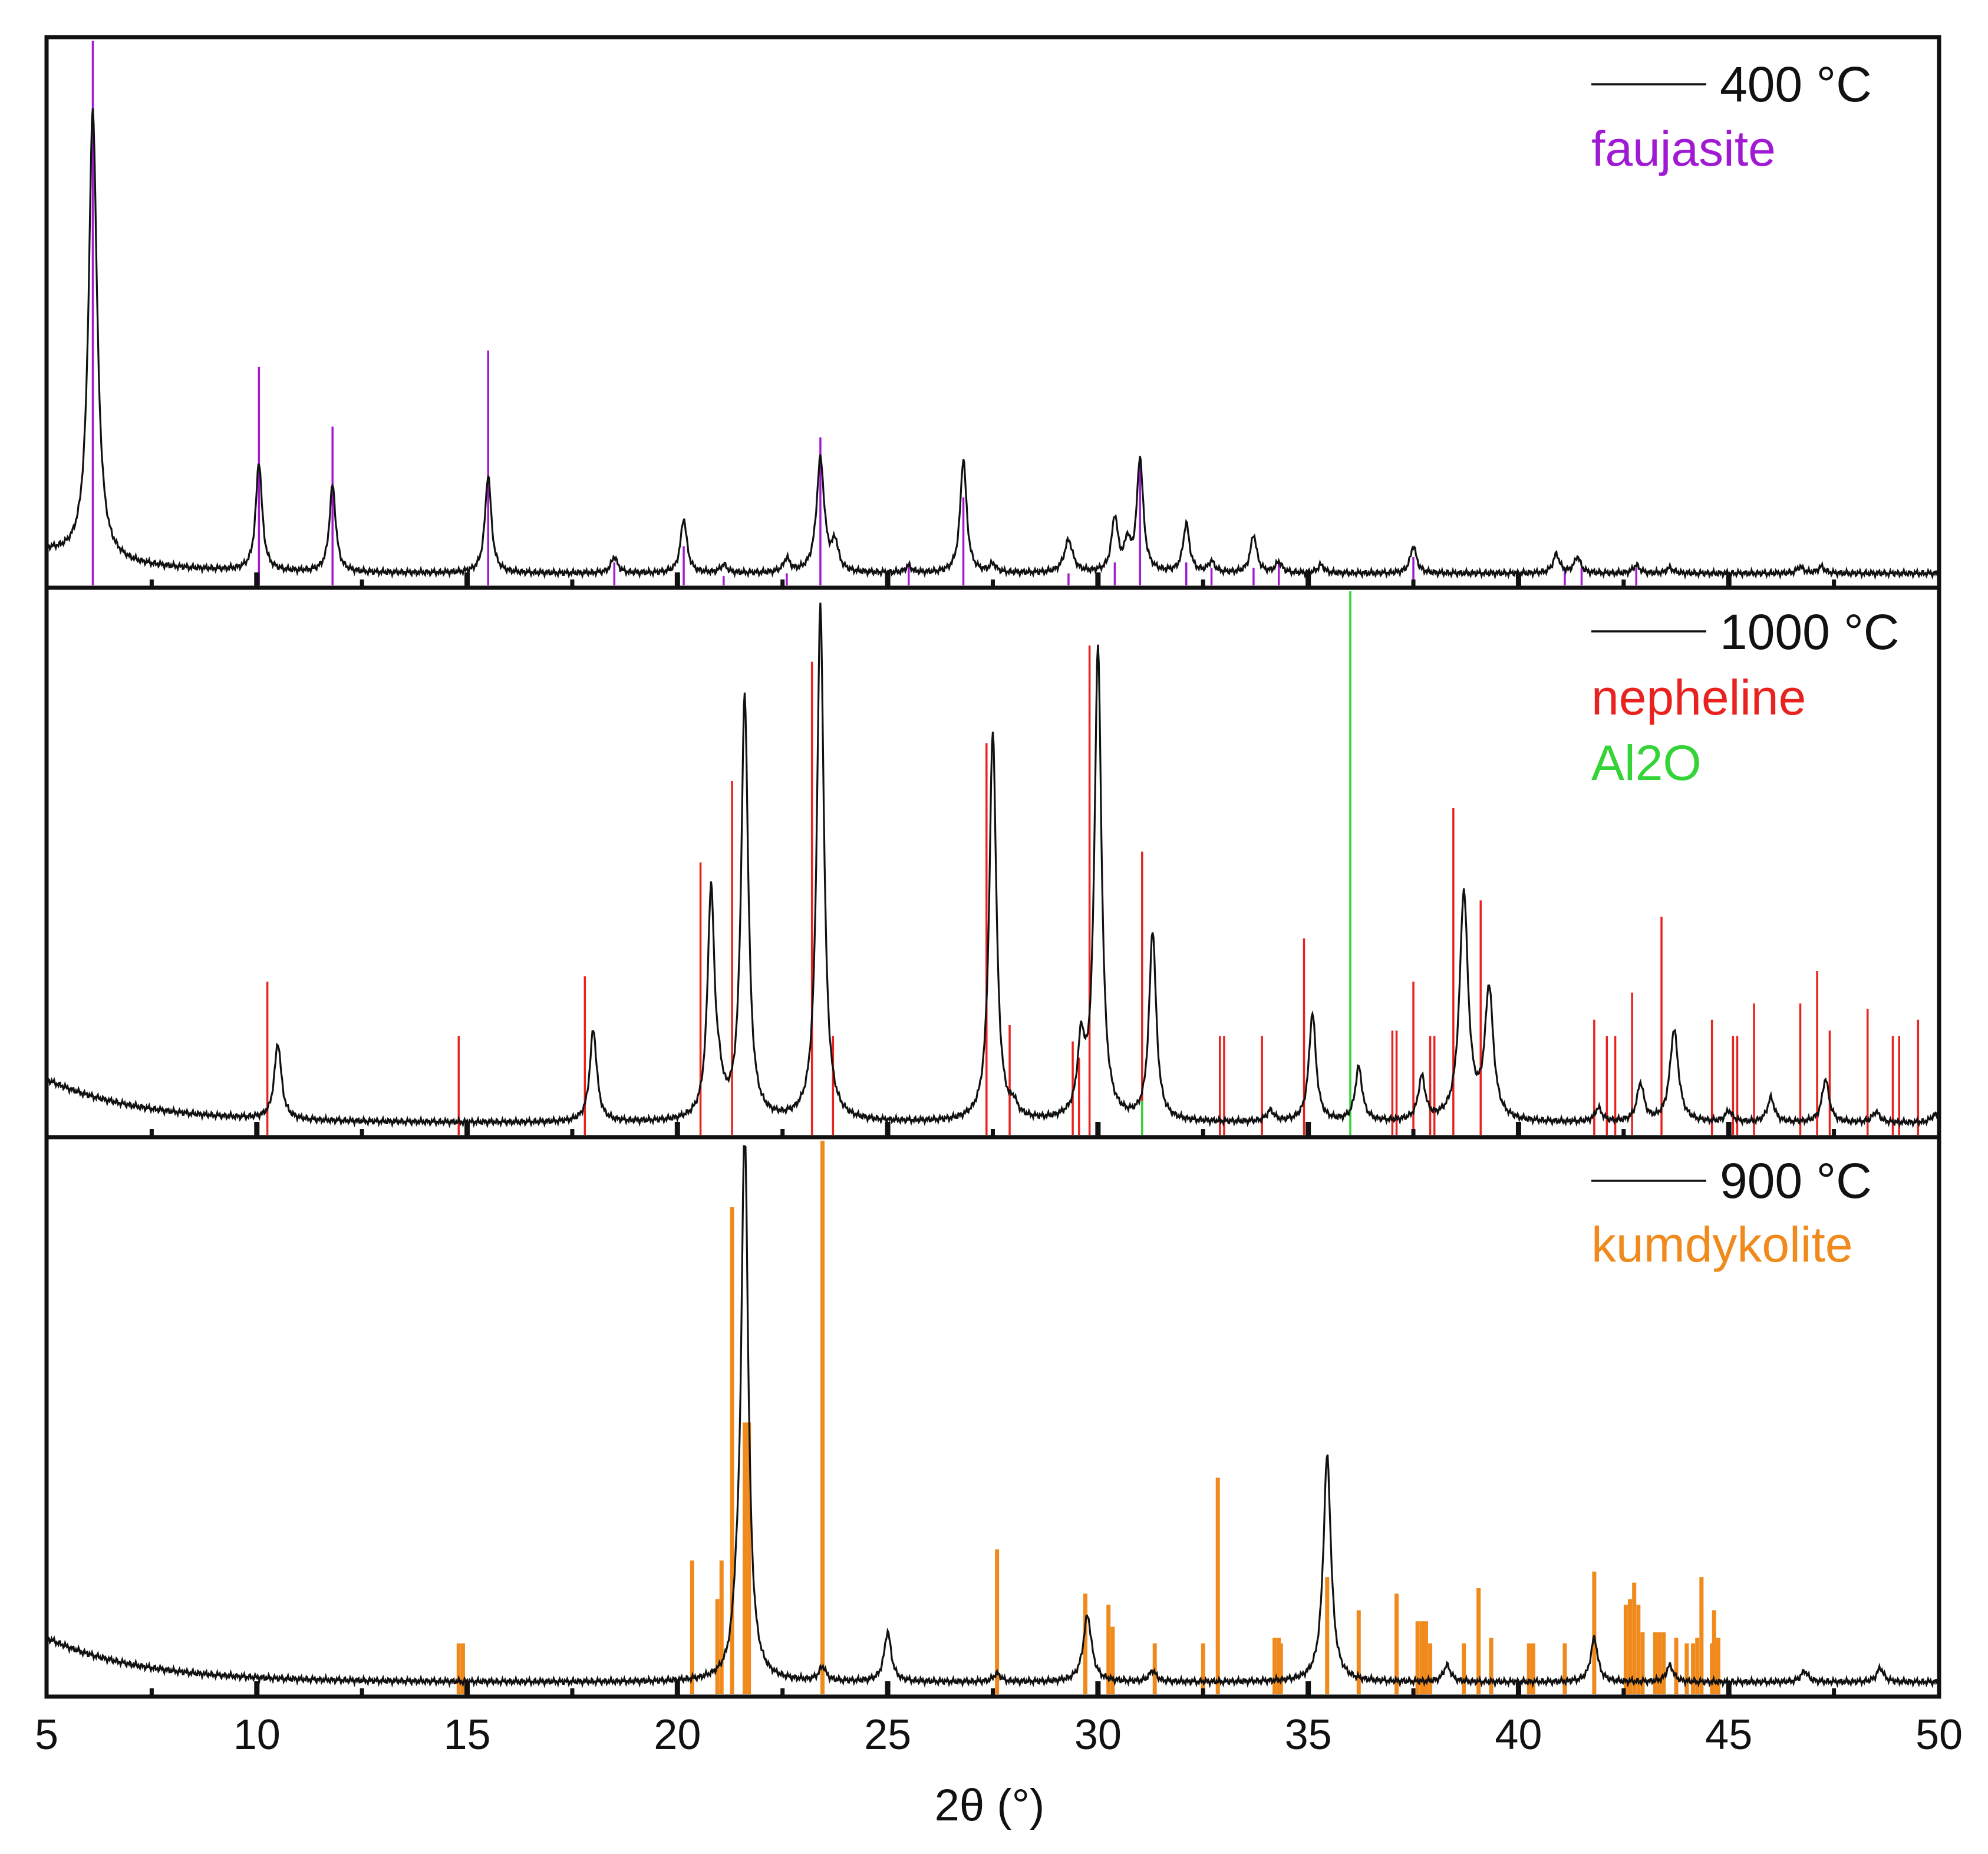 The image size is (1988, 1854). Describe the element at coordinates (1809, 632) in the screenshot. I see `legend-1000c-label: 1000 °C` at that location.